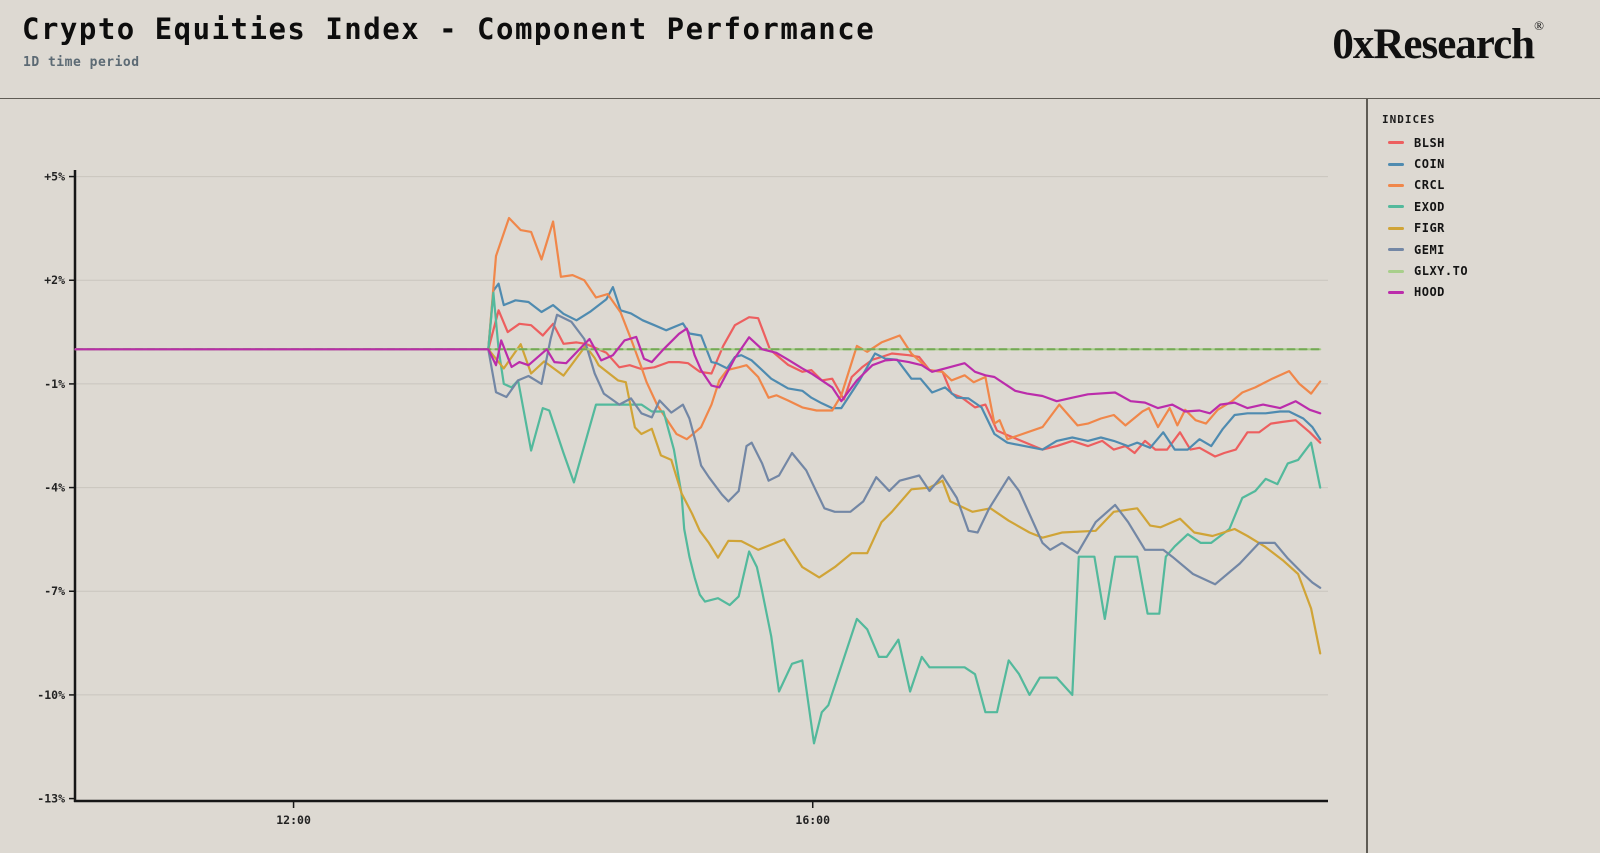 The height and width of the screenshot is (853, 1600). Describe the element at coordinates (1429, 292) in the screenshot. I see `legend-label: HOOD` at that location.